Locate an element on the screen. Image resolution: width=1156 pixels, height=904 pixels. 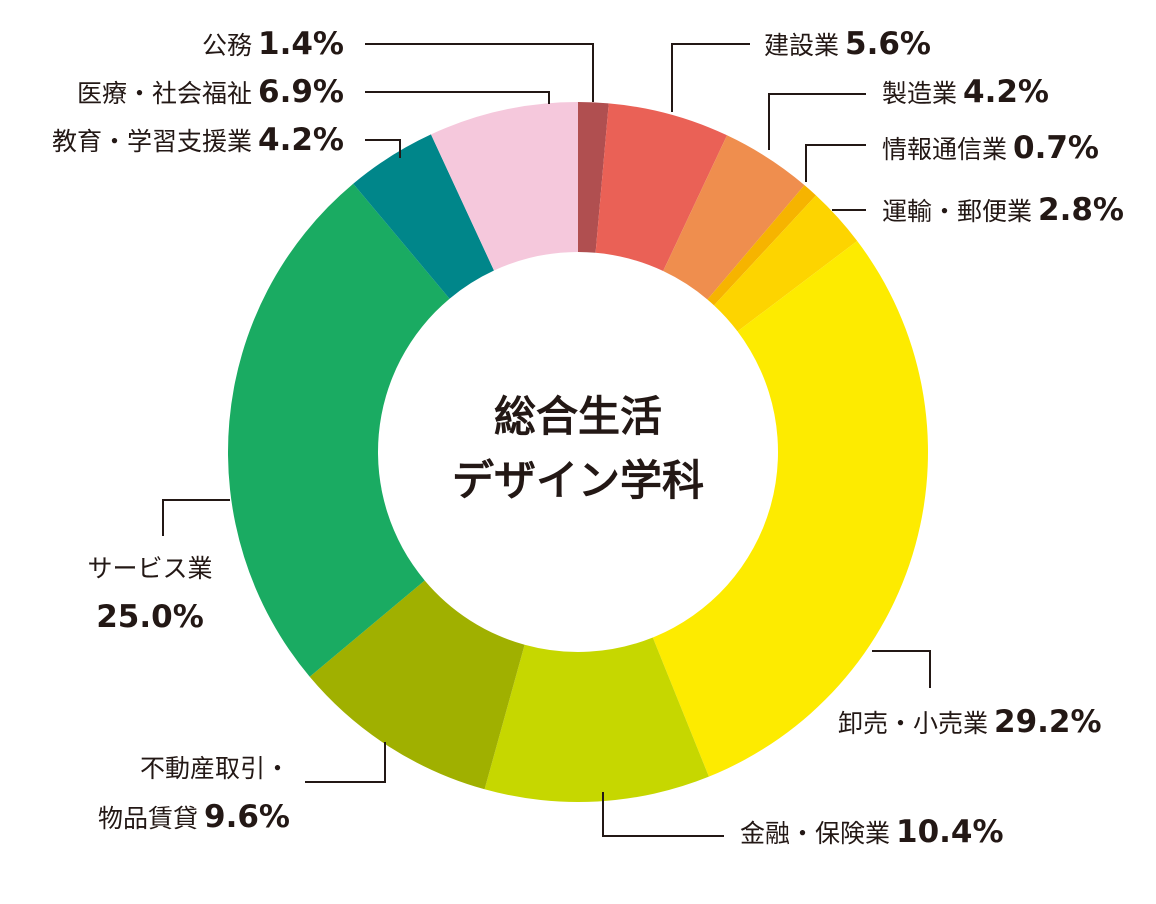
label-unyu: 運輸・郵便業 2.8% is located at coordinates (1003, 210).